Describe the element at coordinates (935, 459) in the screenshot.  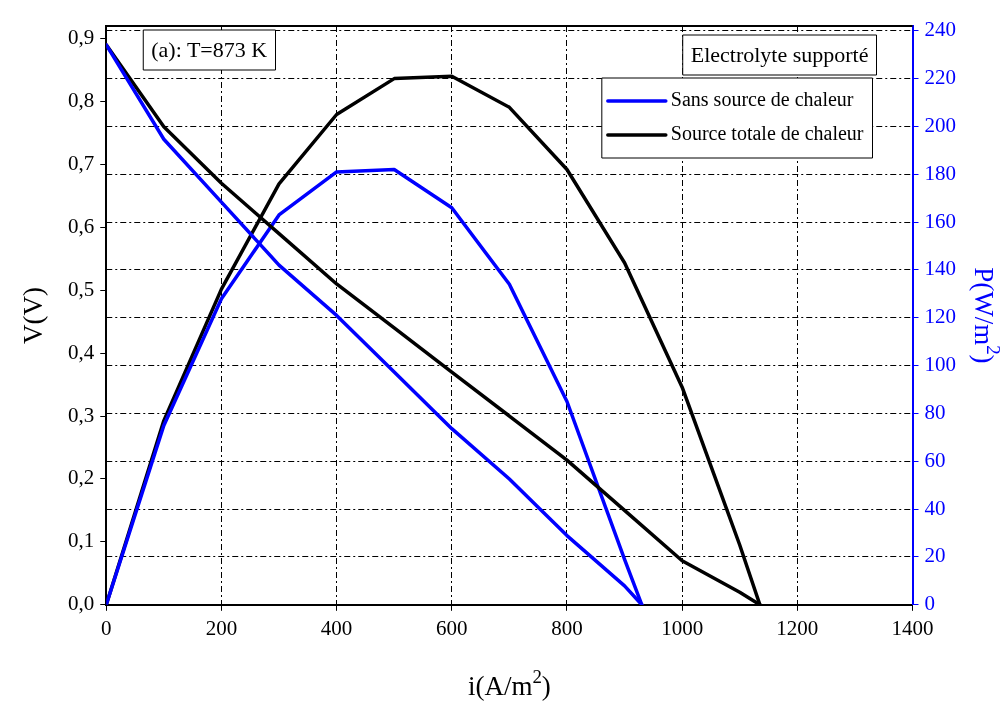
I see `y2-tick-label: 60` at that location.